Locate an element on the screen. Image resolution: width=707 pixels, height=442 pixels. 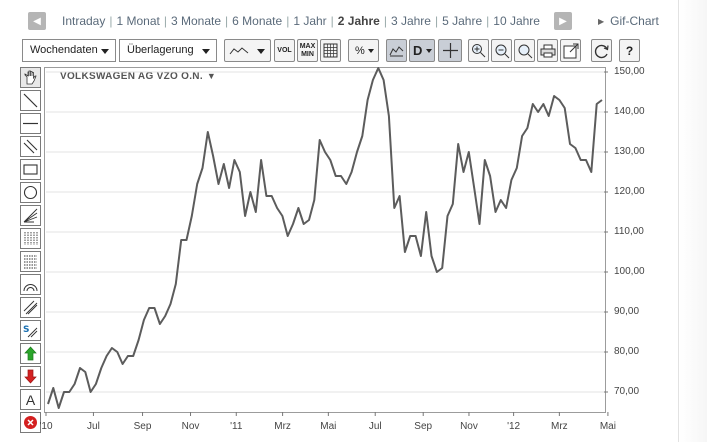
period-d-label: D is located at coordinates (418, 50).